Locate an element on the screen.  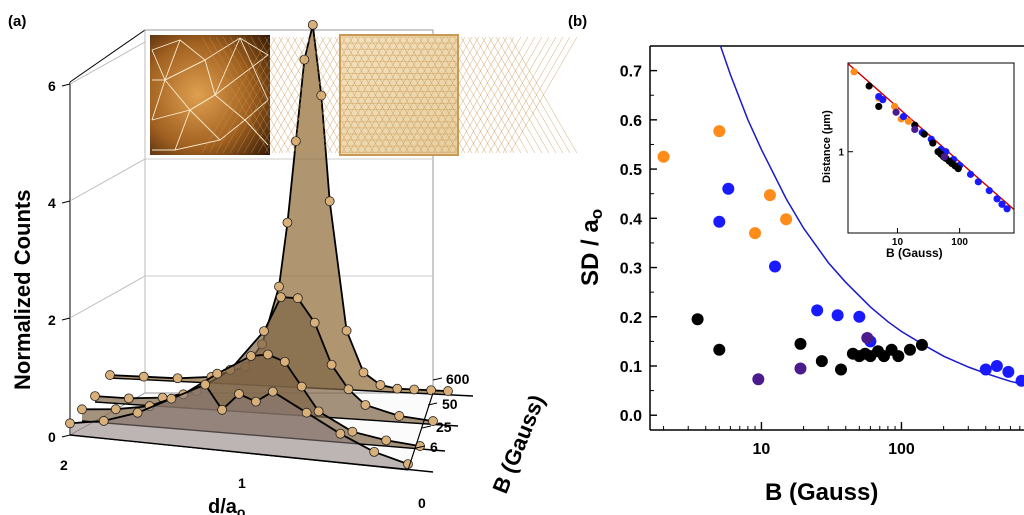
b-y-tick-label: 0.4 is located at coordinates (631, 219).